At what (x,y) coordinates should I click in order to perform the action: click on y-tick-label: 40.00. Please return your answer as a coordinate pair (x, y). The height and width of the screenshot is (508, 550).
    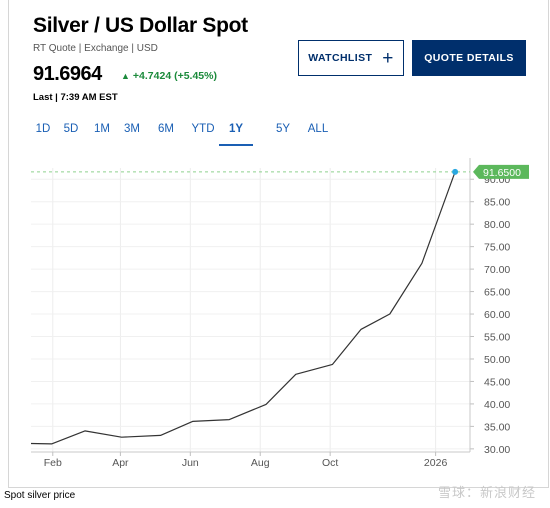
    Looking at the image, I should click on (497, 405).